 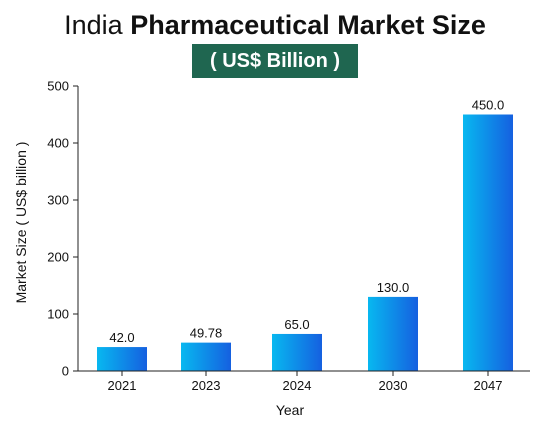 I want to click on x-axis-ticks: 2021 2023 2024 2030 2047, so click(x=305, y=382).